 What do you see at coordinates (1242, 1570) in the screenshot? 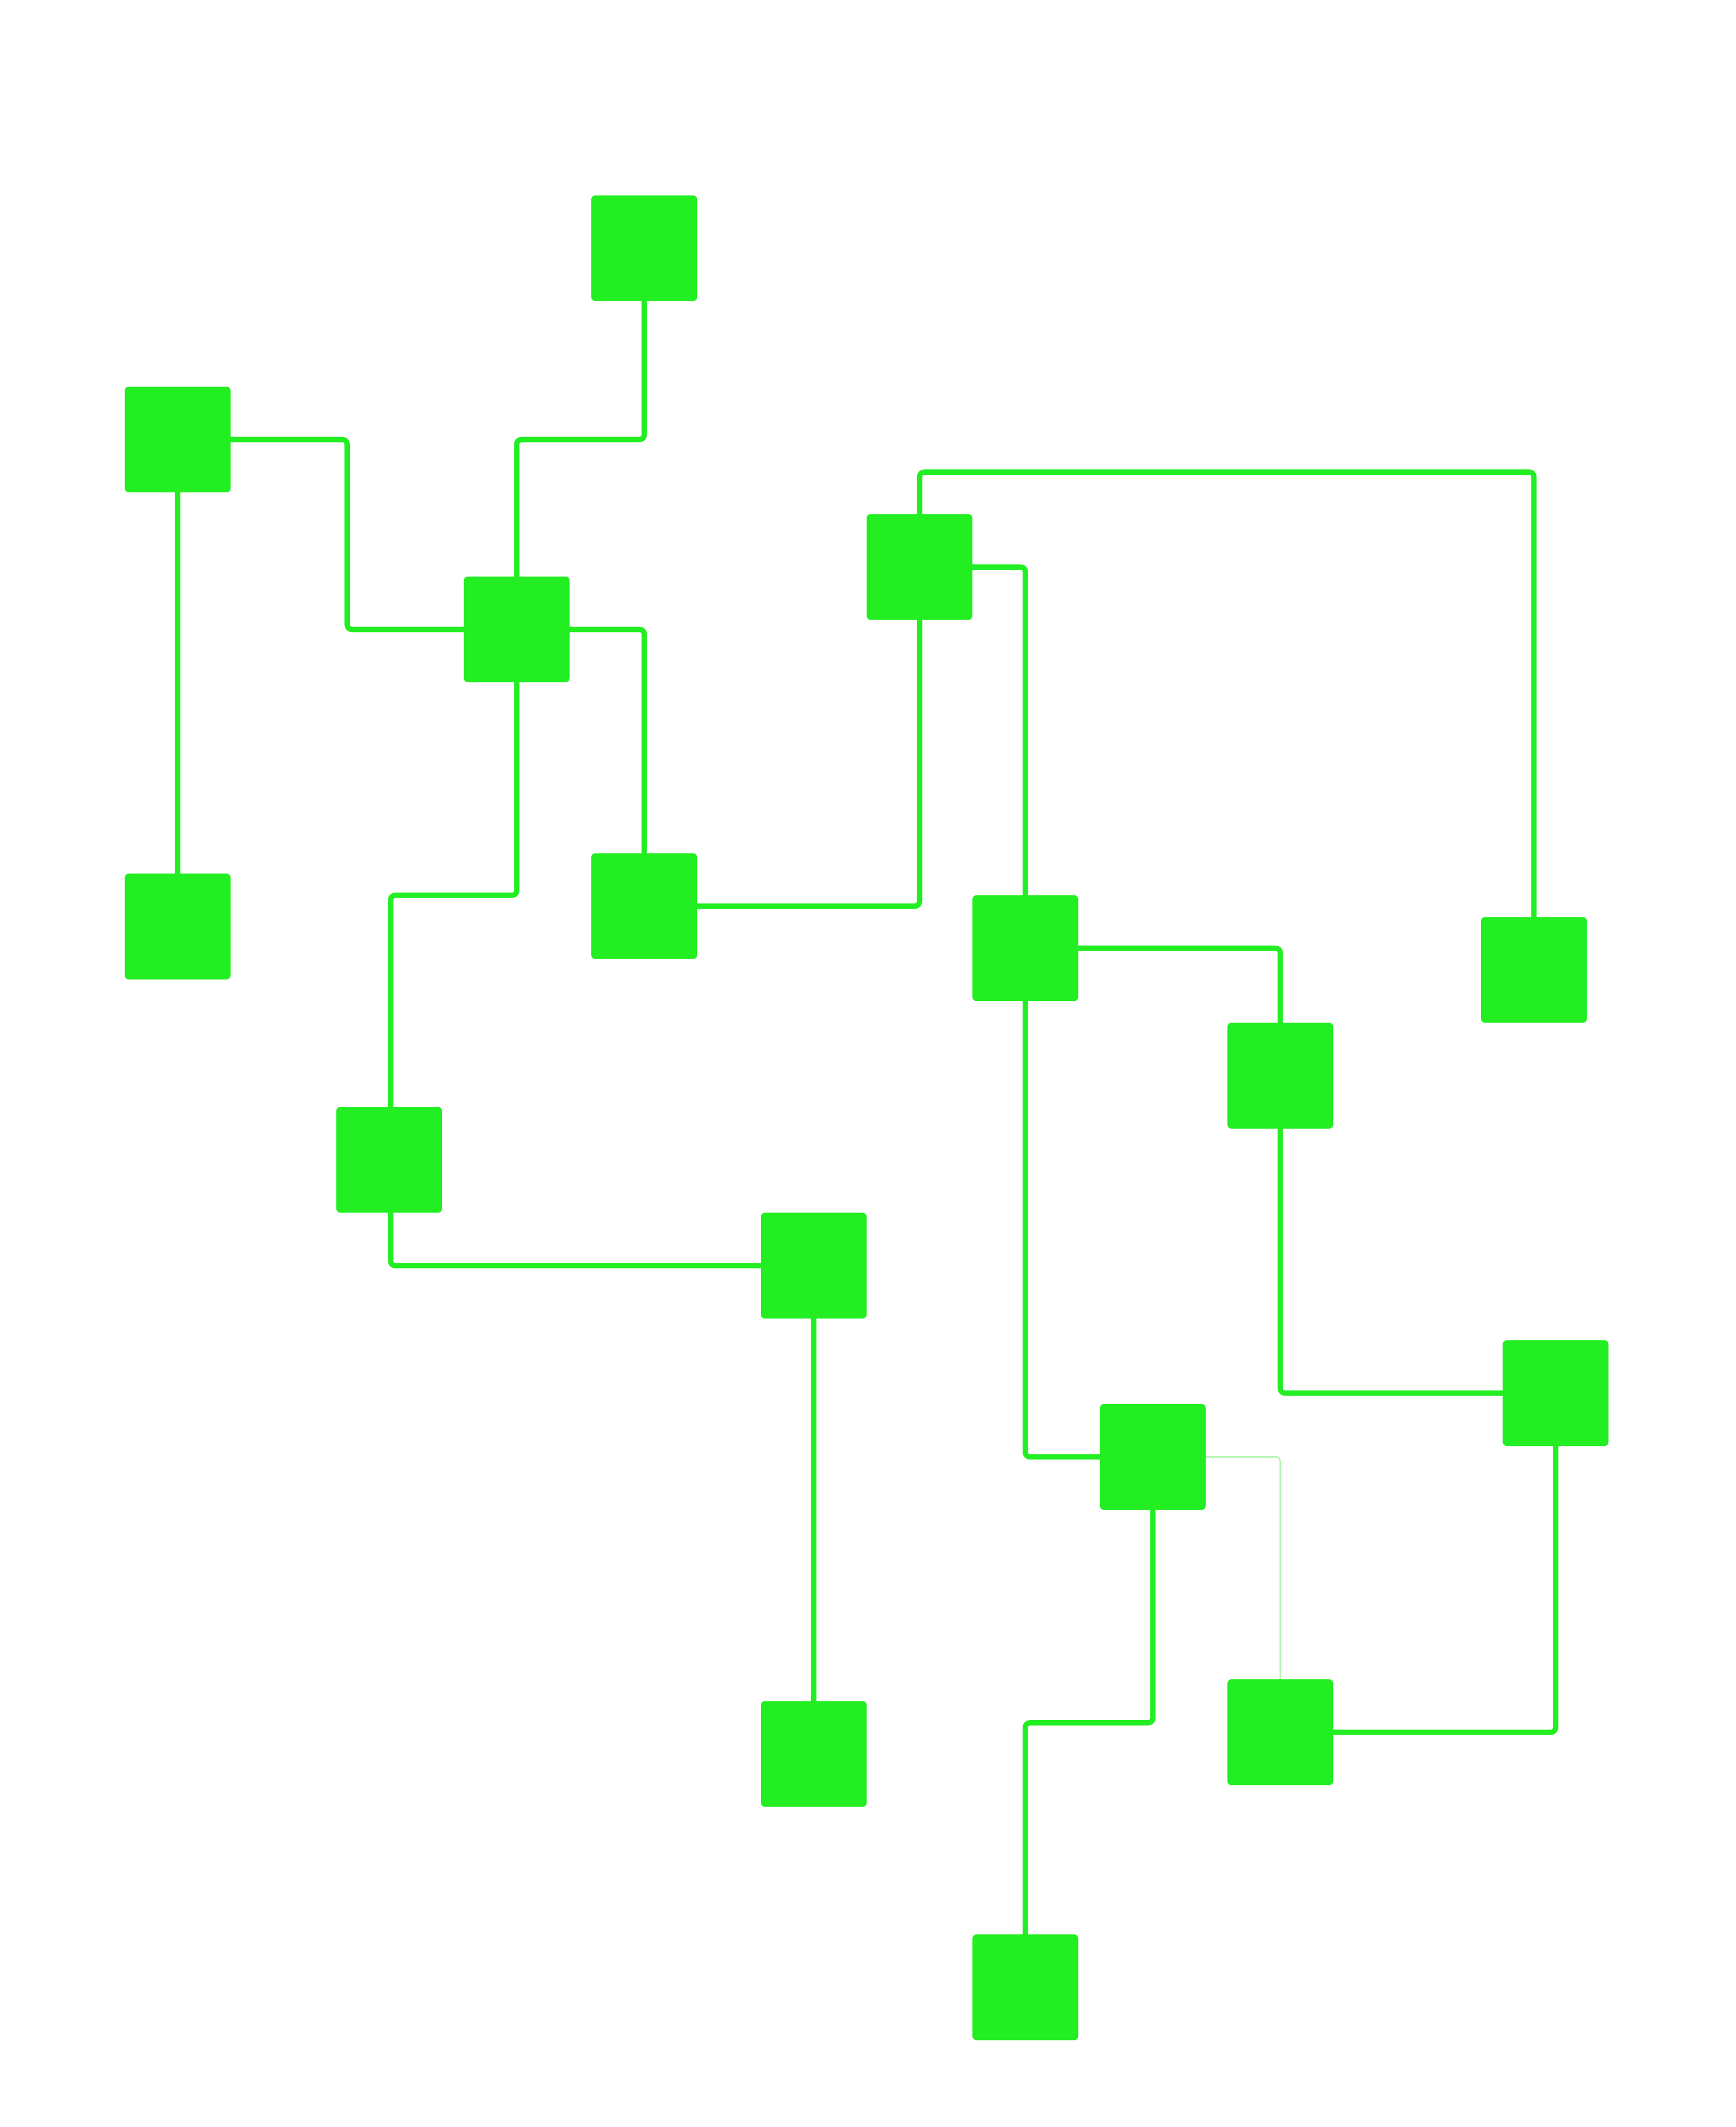
I see `edge-13-15-faint` at bounding box center [1242, 1570].